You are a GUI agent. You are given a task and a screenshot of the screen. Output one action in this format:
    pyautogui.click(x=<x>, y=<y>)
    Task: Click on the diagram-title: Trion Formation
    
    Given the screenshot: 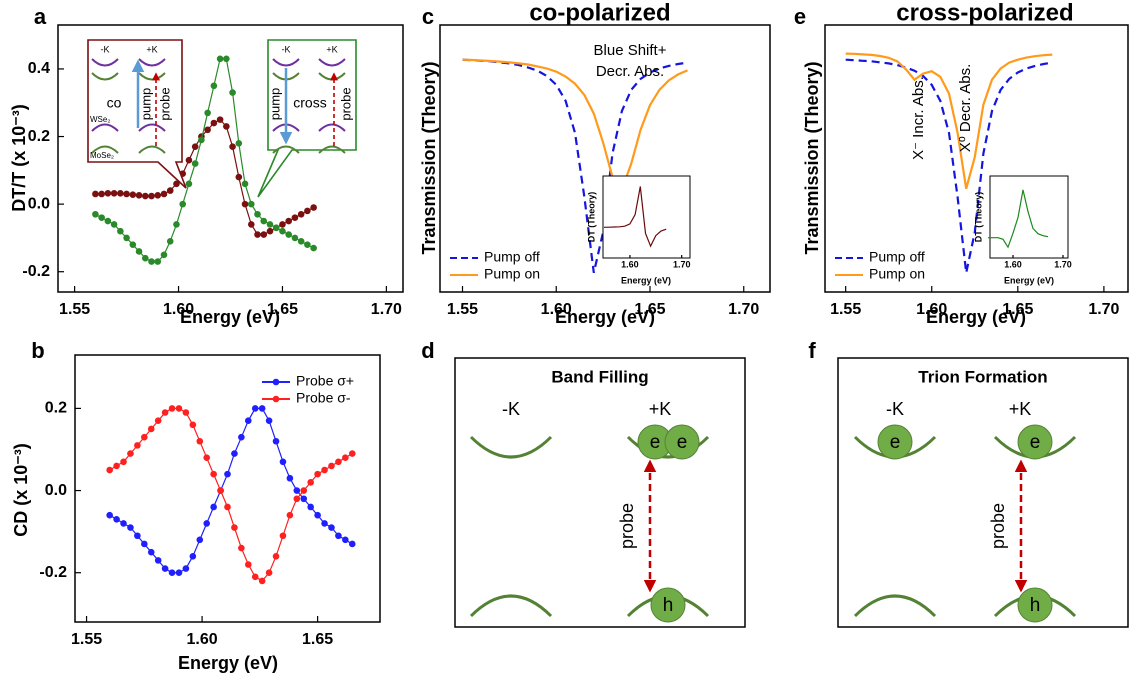 What is the action you would take?
    pyautogui.click(x=982, y=376)
    